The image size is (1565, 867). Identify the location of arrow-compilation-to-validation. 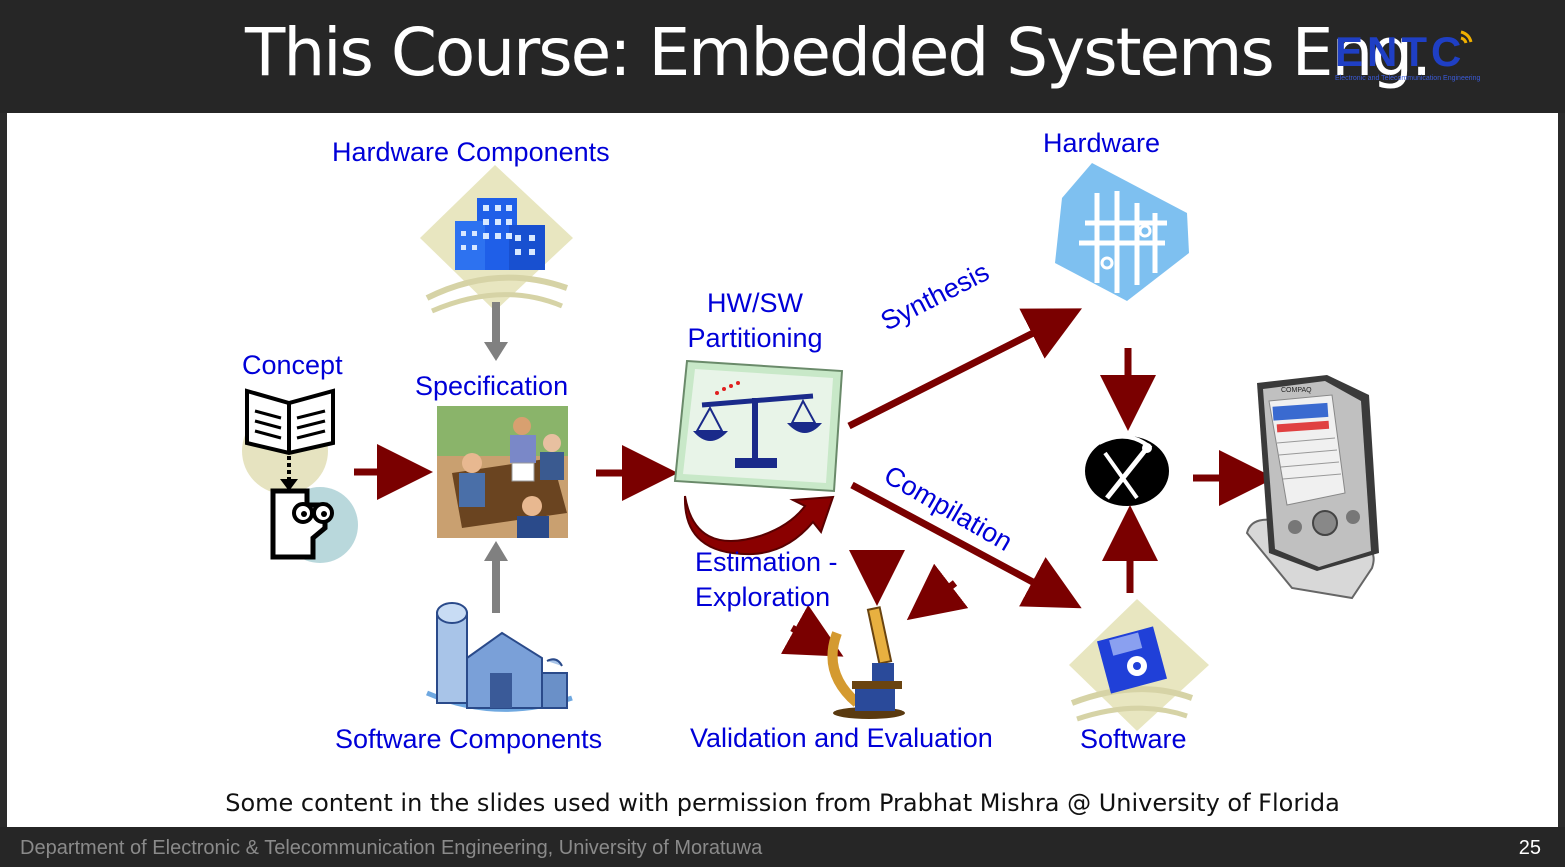
(937, 592).